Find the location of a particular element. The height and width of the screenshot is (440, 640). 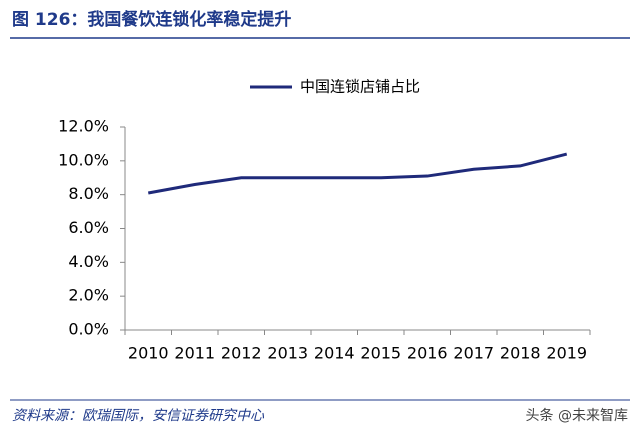

y-tick-label: 0.0% is located at coordinates (88, 329).